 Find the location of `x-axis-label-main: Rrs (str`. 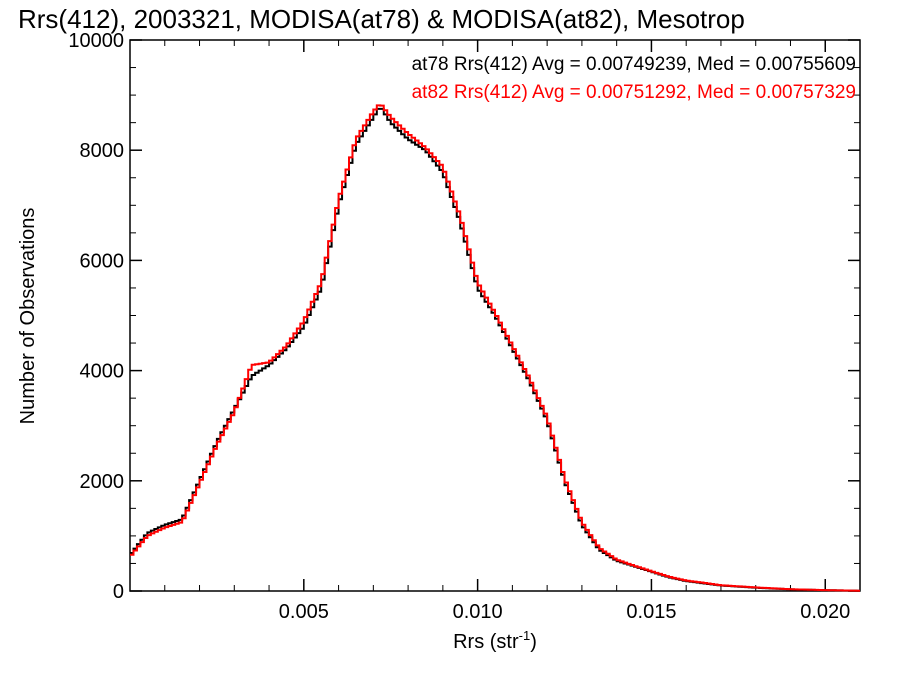

x-axis-label-main: Rrs (str is located at coordinates (486, 642).